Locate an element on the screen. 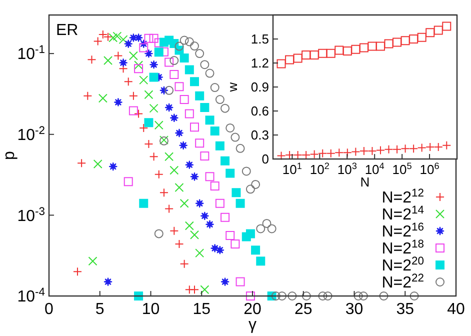 This screenshot has width=471, height=336. legend-label: N=2$^{18}$ is located at coordinates (403, 248).